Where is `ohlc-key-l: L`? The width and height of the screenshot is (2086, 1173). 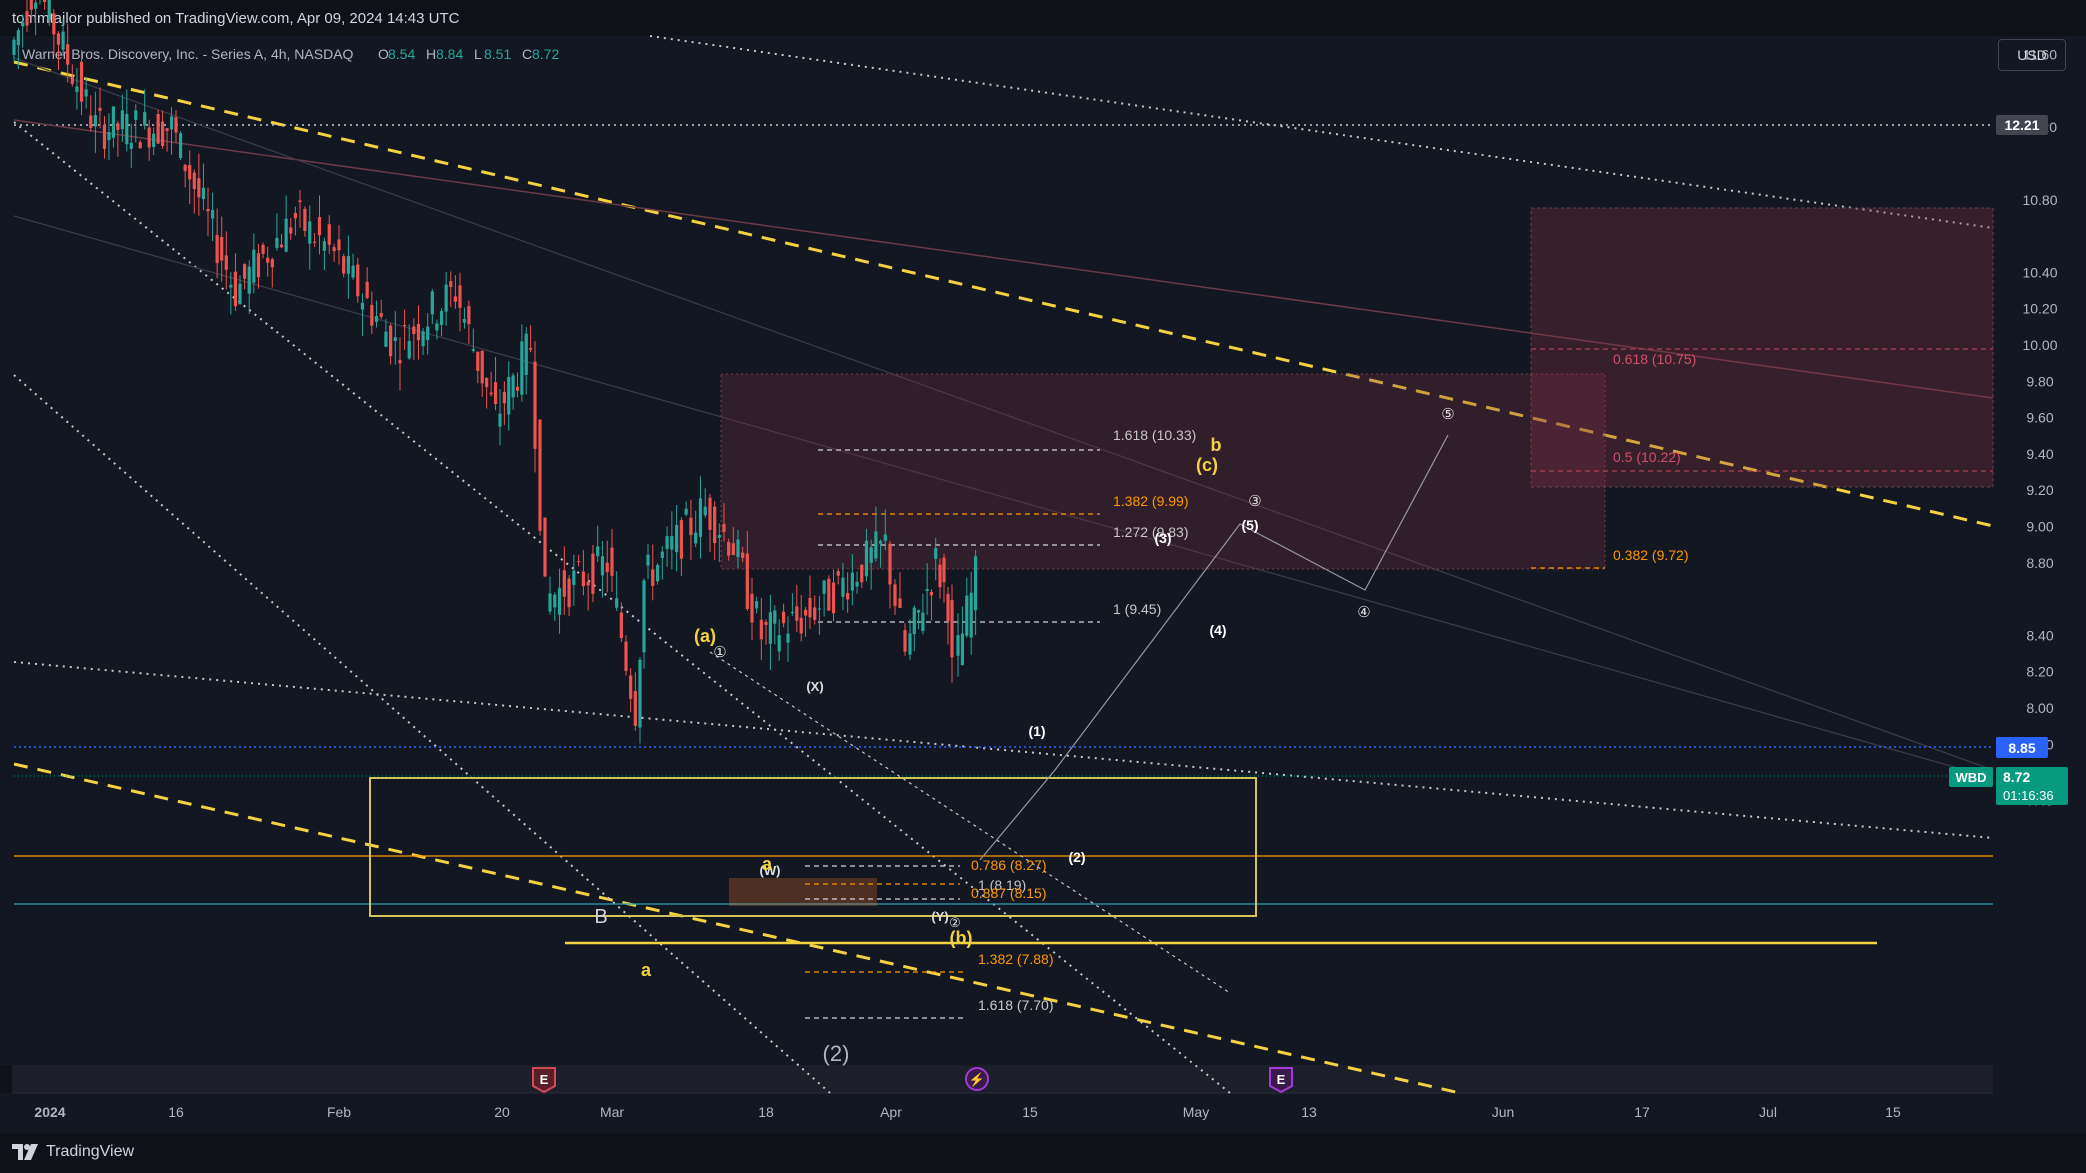
ohlc-key-l: L is located at coordinates (478, 54).